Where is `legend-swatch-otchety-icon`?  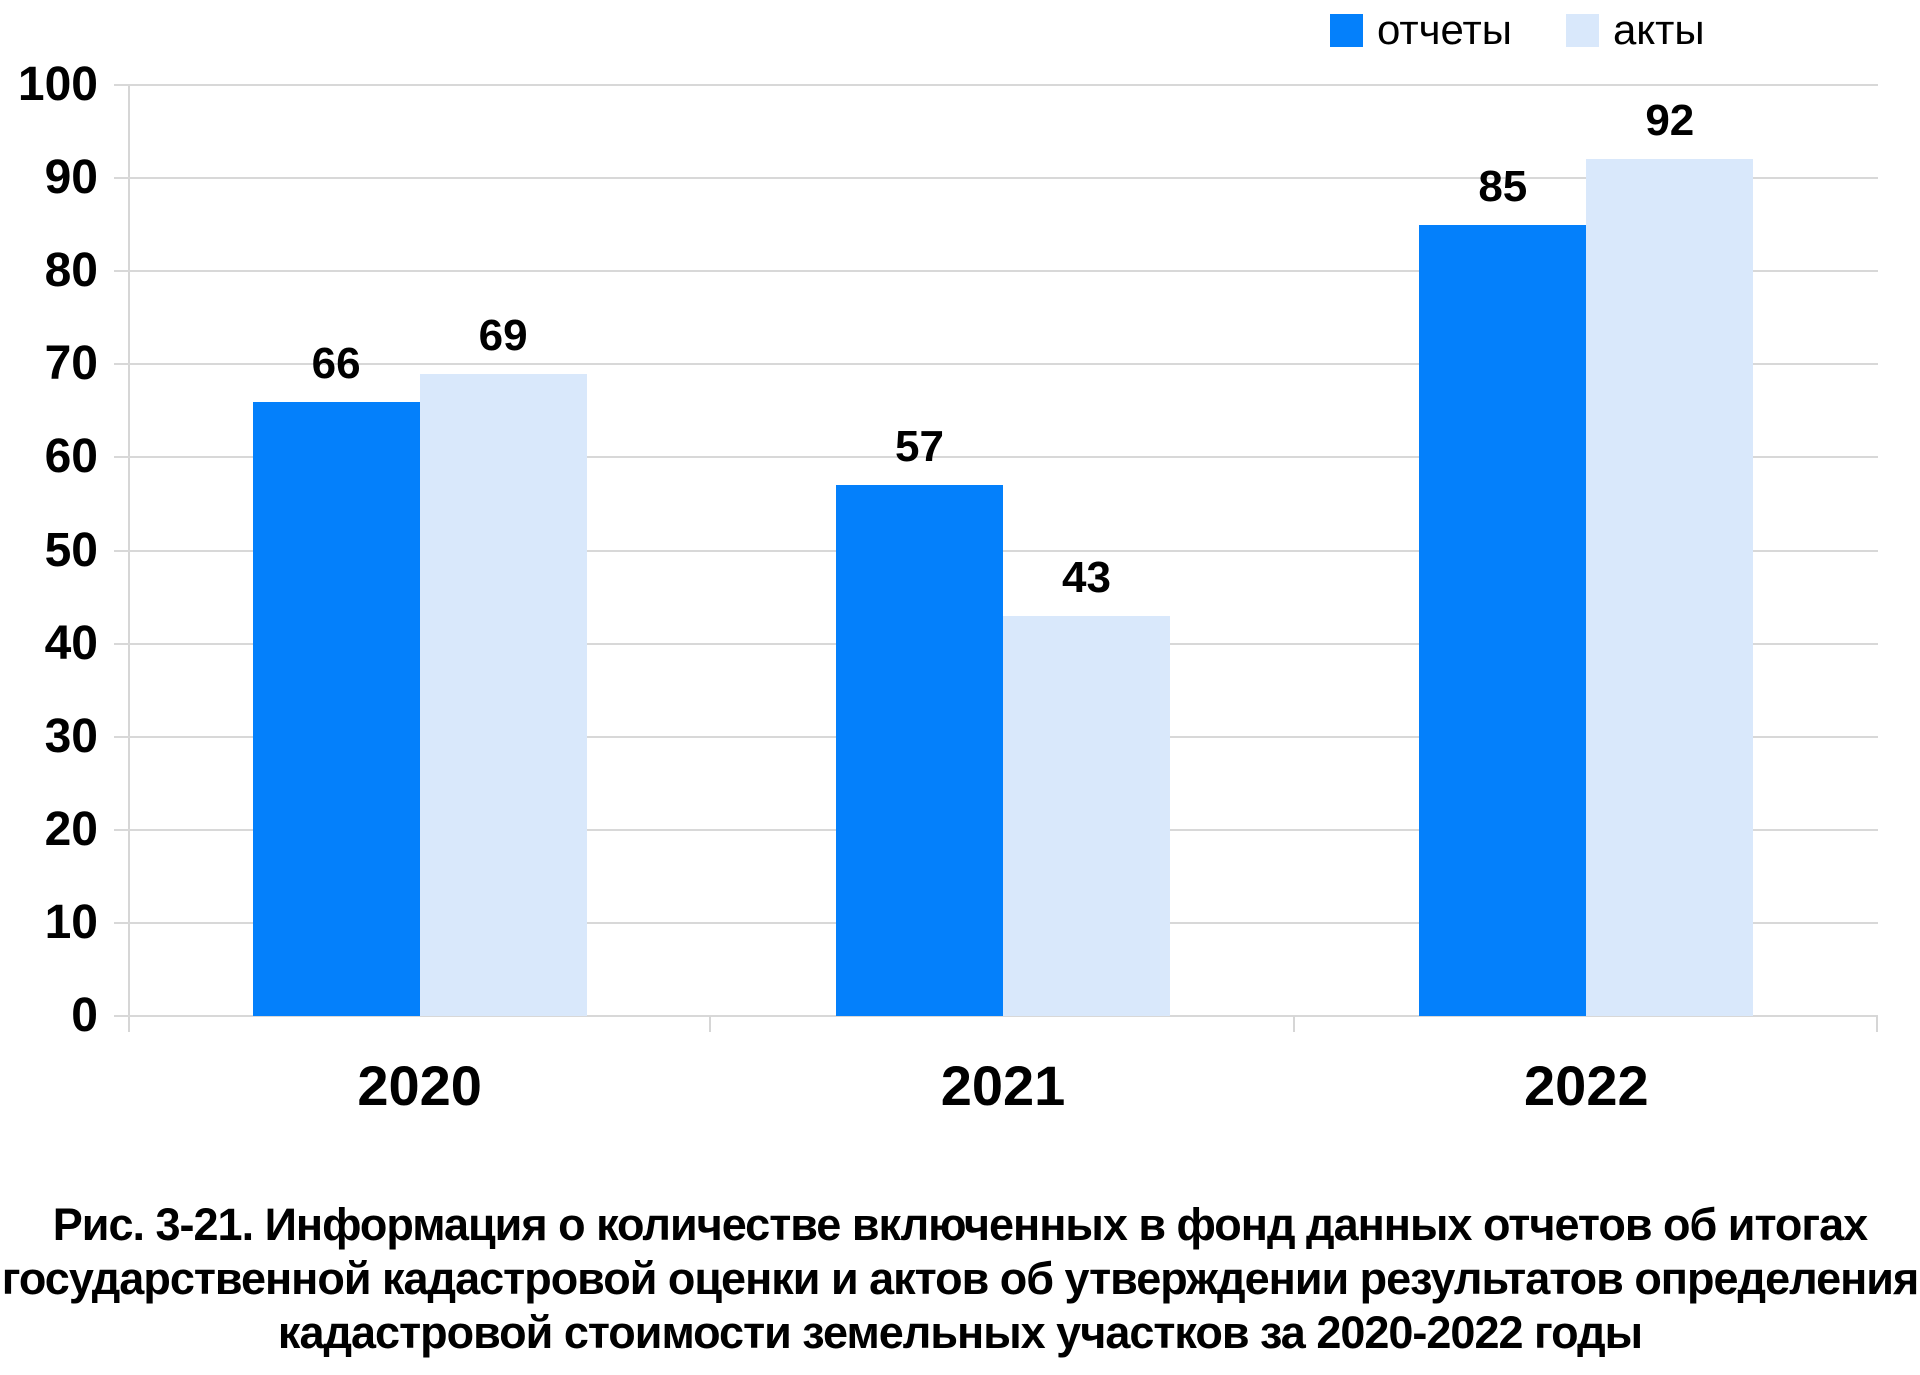
legend-swatch-otchety-icon is located at coordinates (1346, 30).